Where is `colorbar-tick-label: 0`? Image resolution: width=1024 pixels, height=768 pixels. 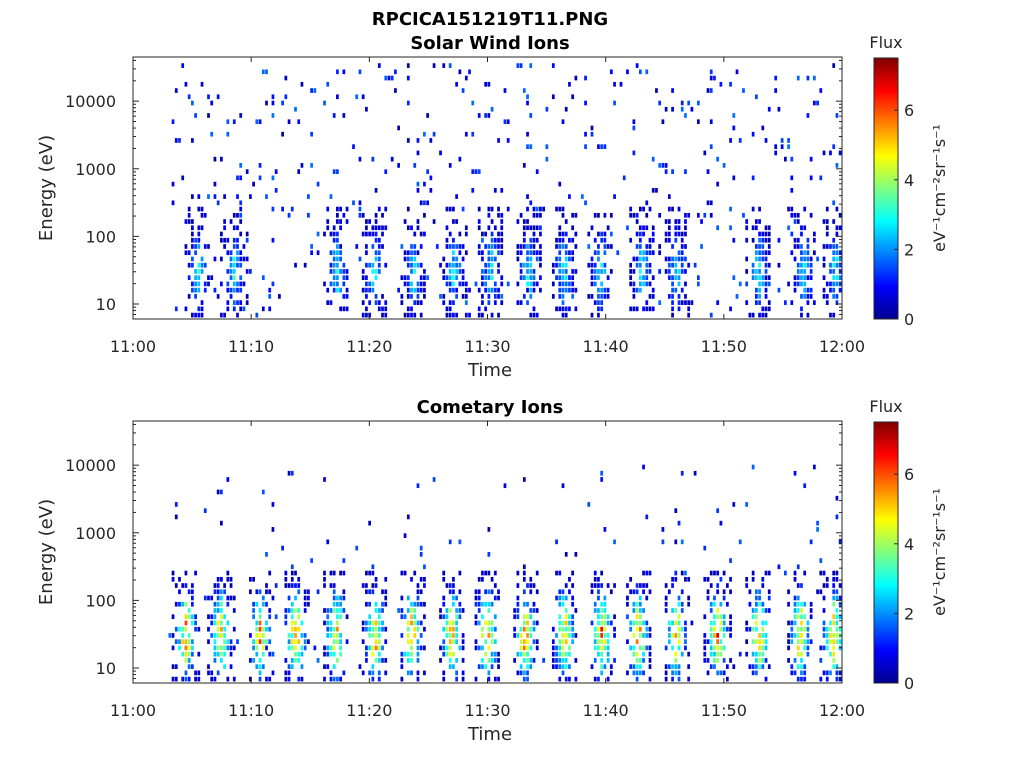
colorbar-tick-label: 0 is located at coordinates (909, 683).